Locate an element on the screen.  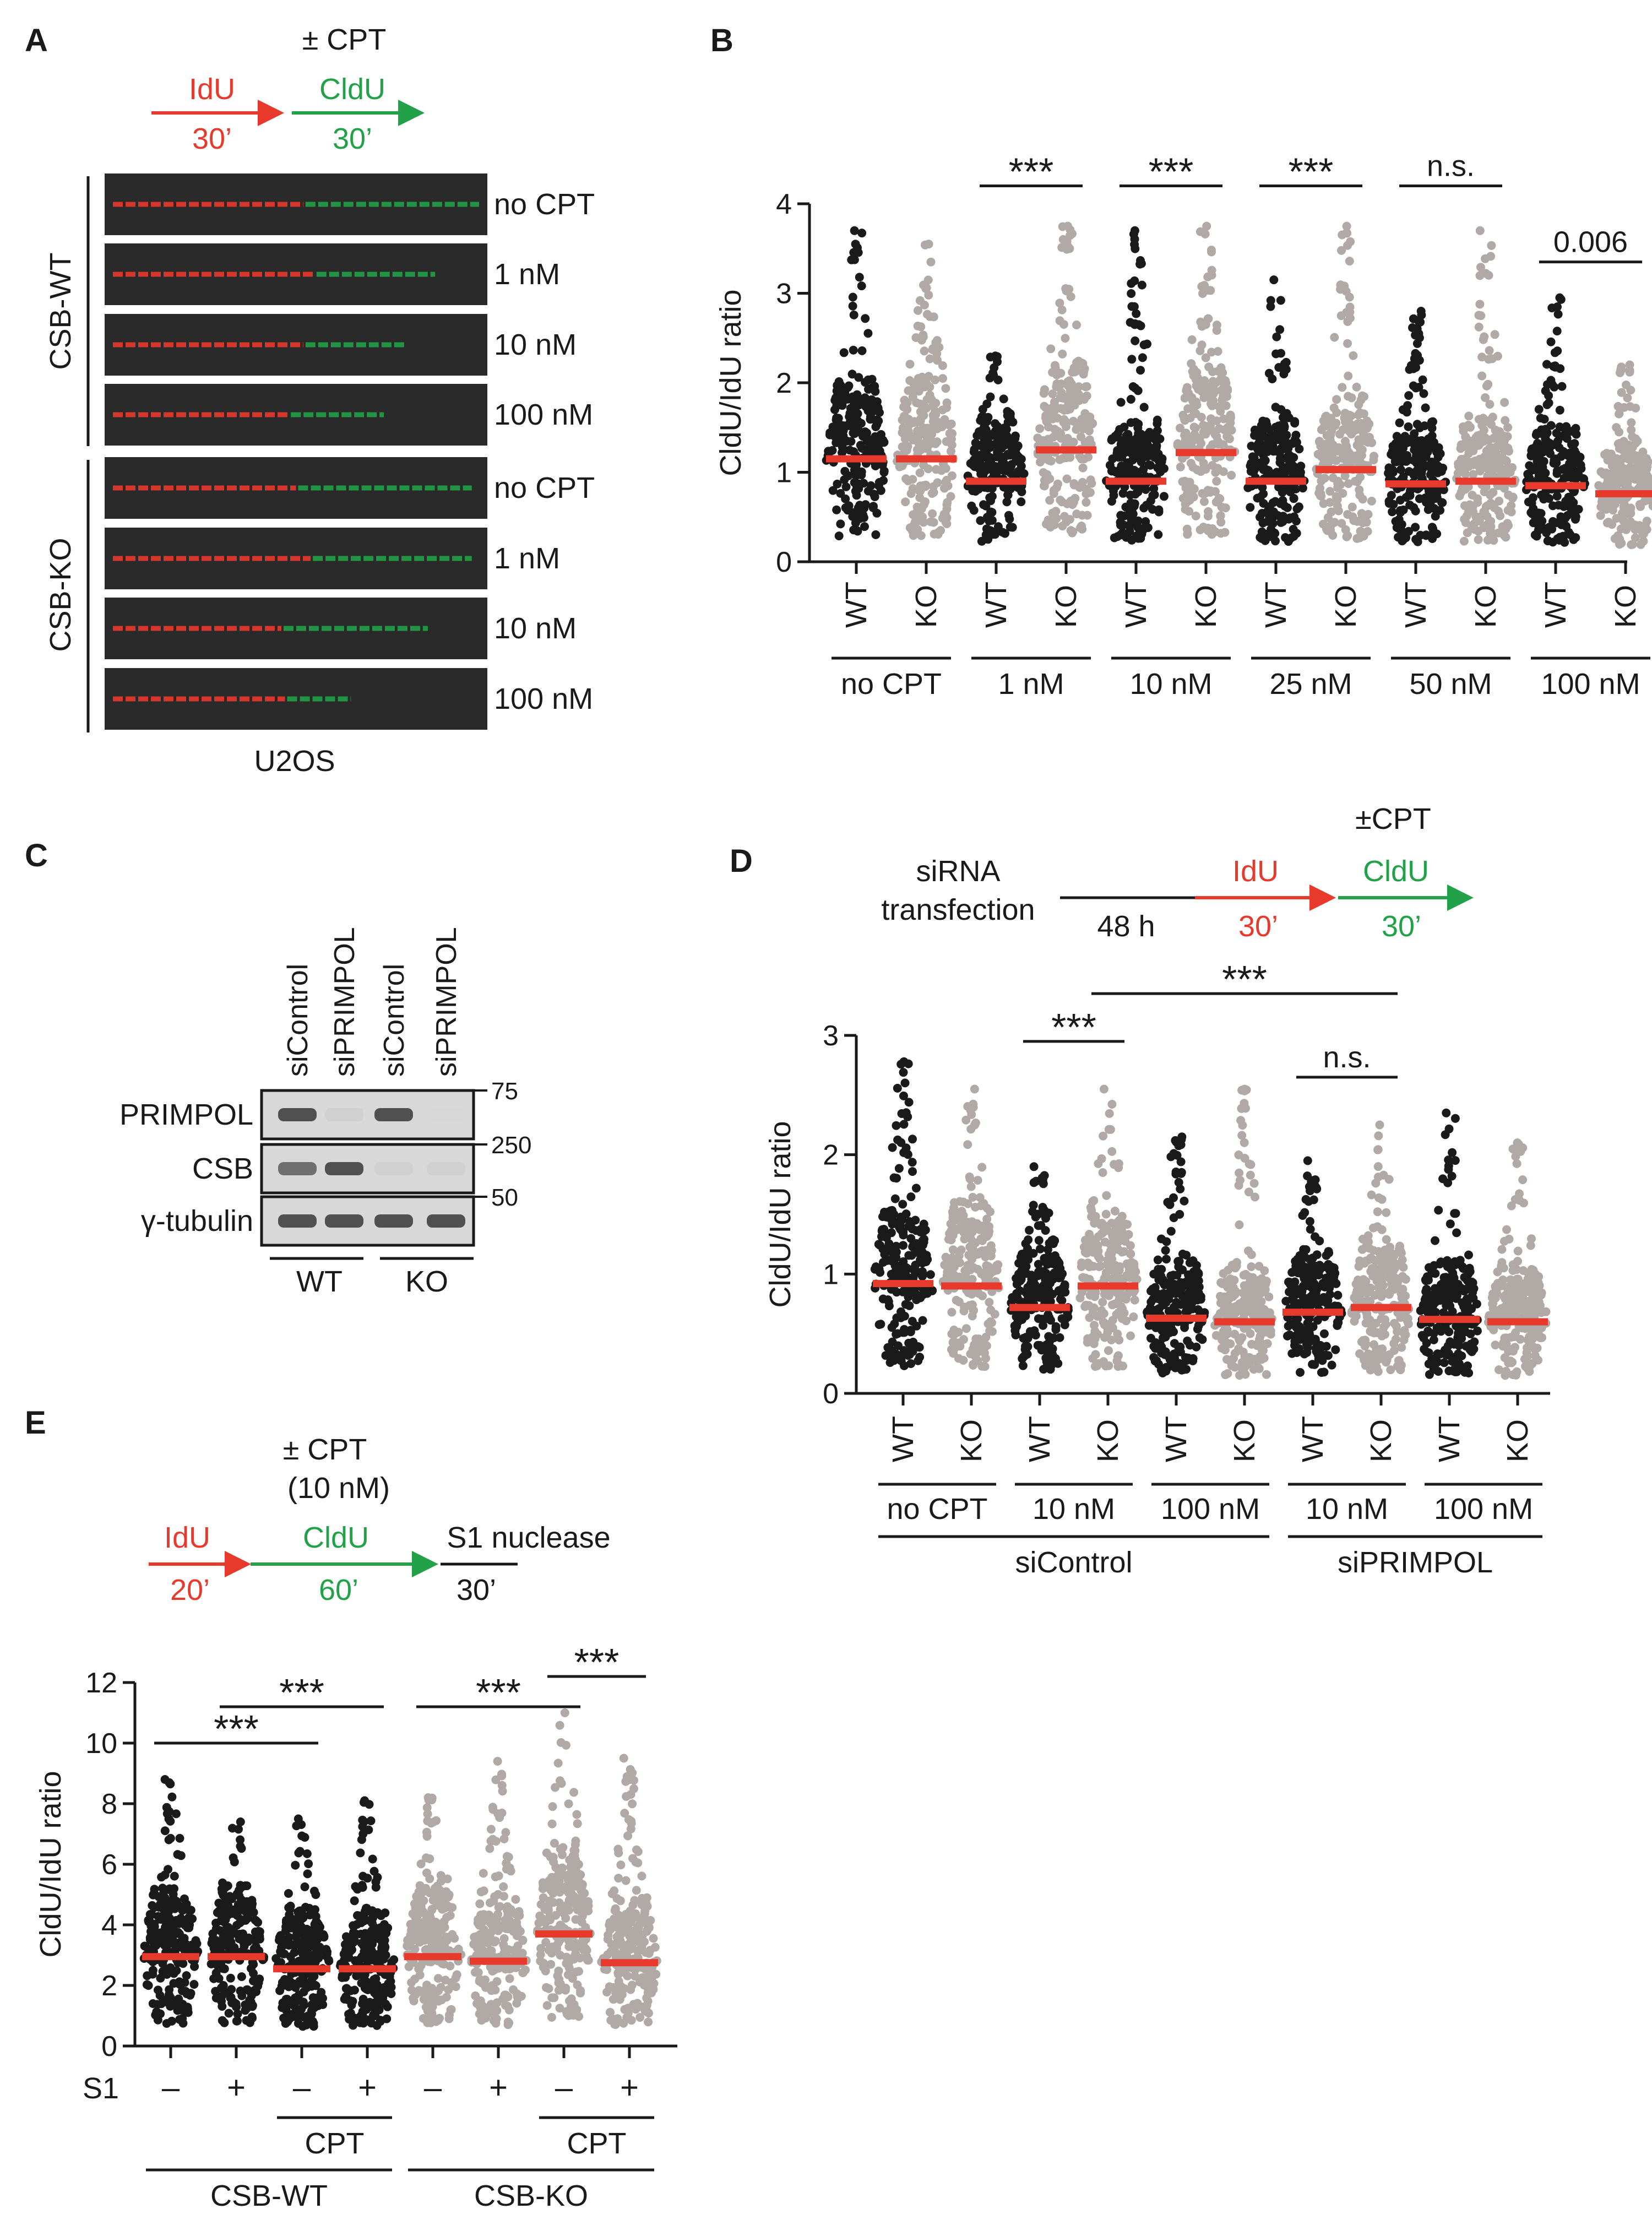
panel-letter-a: A is located at coordinates (36, 40).